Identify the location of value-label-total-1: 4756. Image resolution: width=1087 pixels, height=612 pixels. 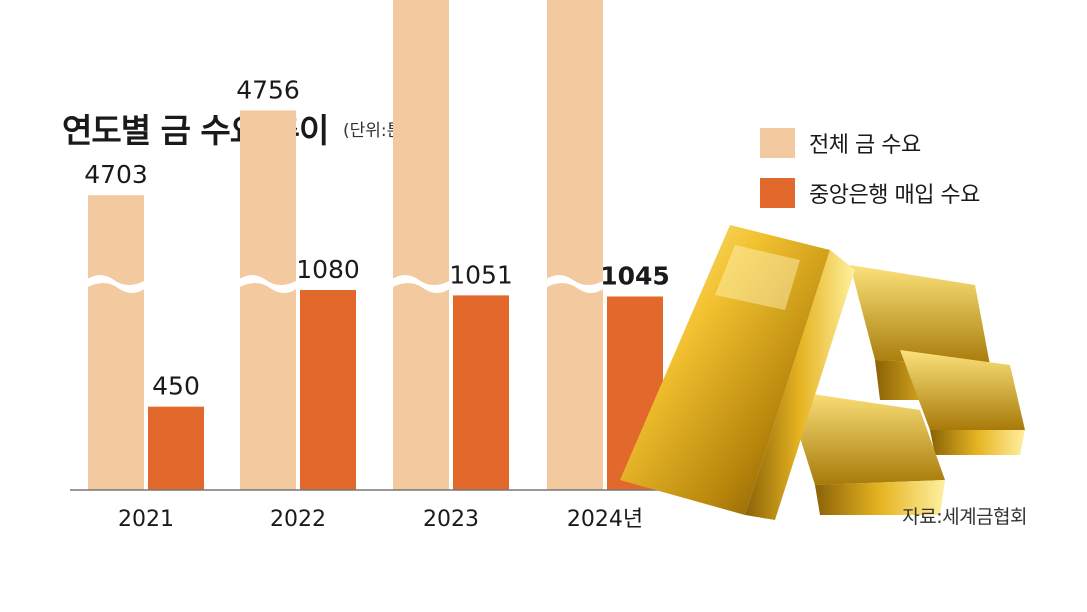
(268, 89).